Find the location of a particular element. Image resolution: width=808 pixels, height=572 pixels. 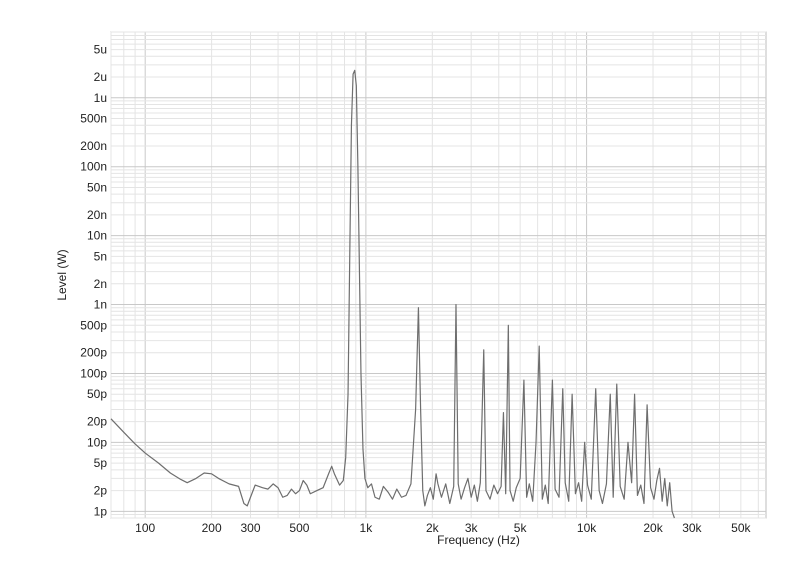

y-tick-label: 2u is located at coordinates (100, 77).